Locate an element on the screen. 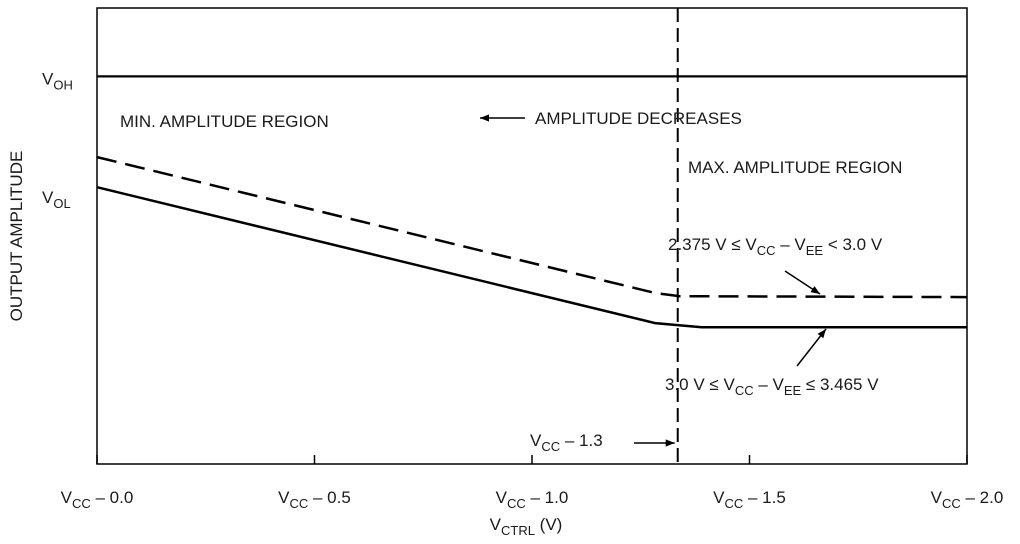  y-tick-label: VOH is located at coordinates (57, 80).